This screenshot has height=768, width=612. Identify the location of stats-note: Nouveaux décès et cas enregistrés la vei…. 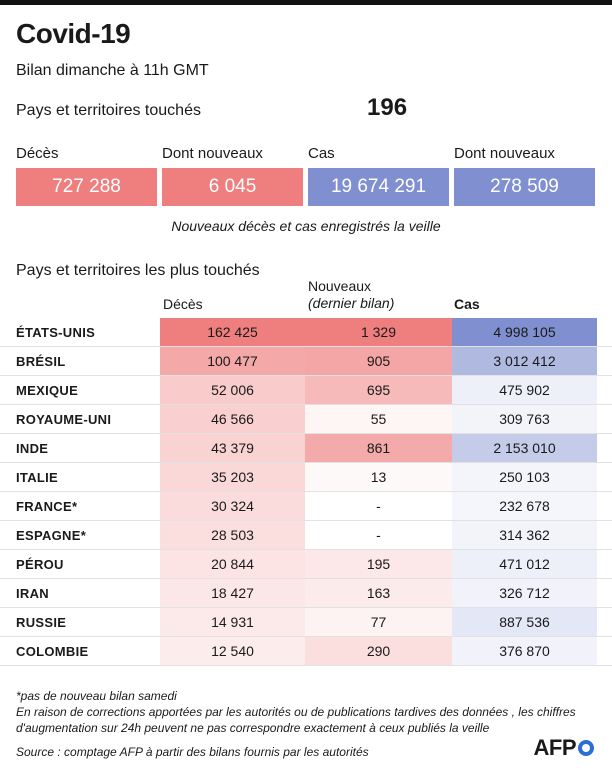
(306, 226).